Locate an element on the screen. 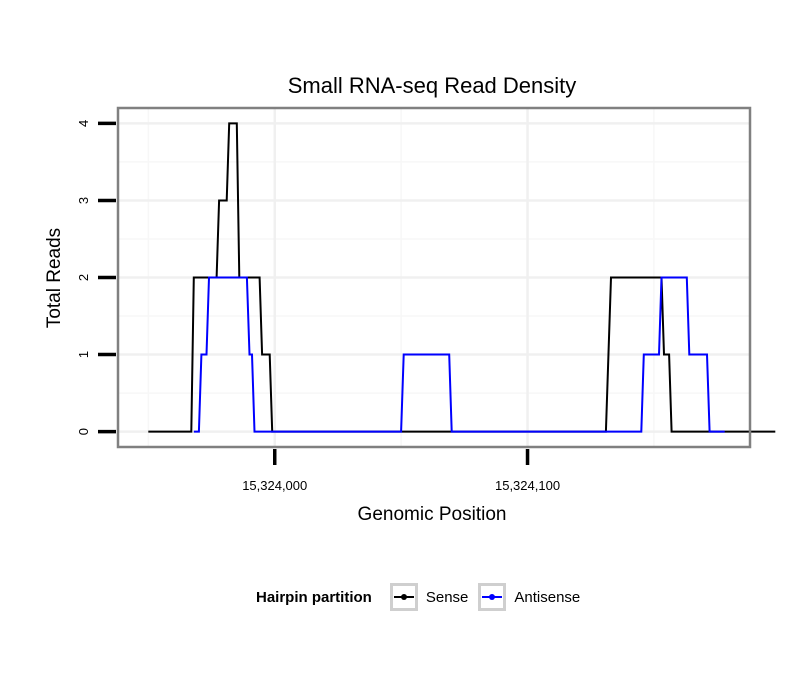 Image resolution: width=810 pixels, height=690 pixels. legend-key-sense is located at coordinates (403, 597).